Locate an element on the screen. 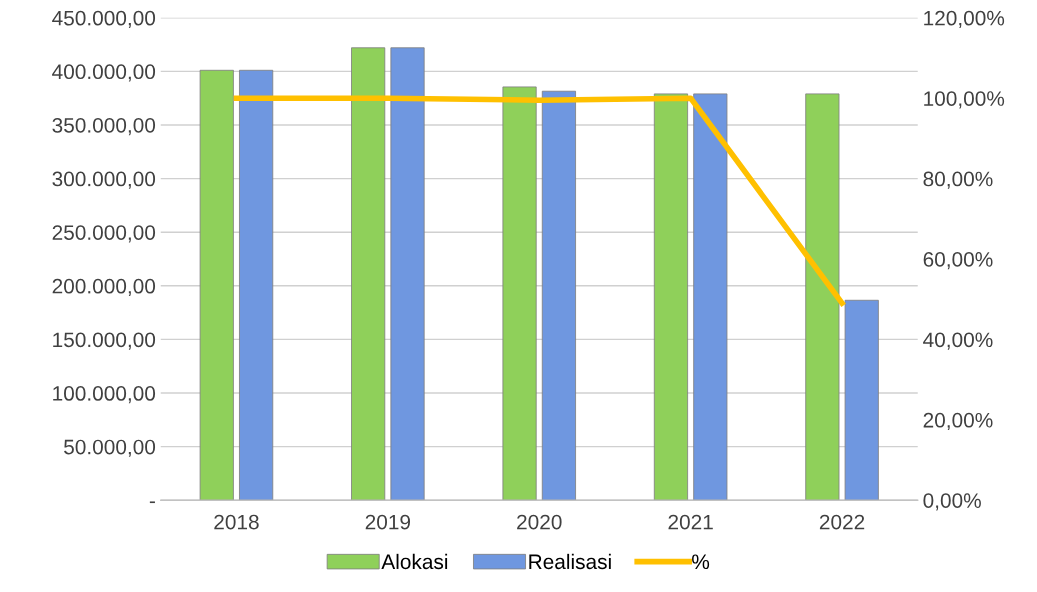 The width and height of the screenshot is (1037, 592). x-tick-label: 2018 is located at coordinates (236, 522).